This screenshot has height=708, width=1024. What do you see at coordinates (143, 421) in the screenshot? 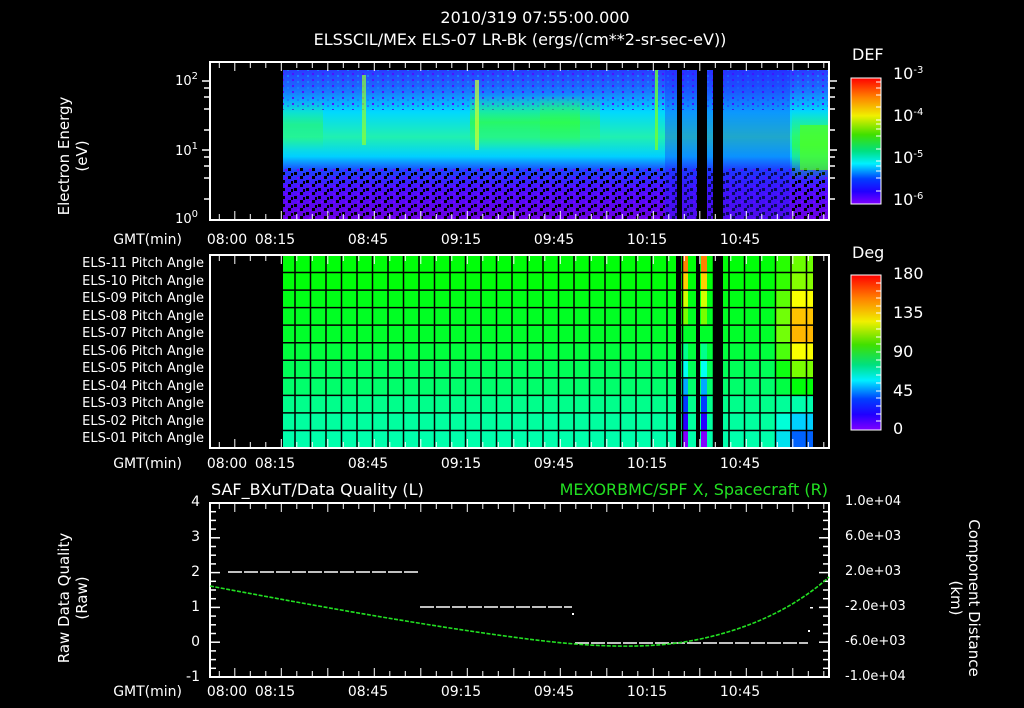
I see `pitch-angle-row-label: ELS-02 Pitch Angle` at bounding box center [143, 421].